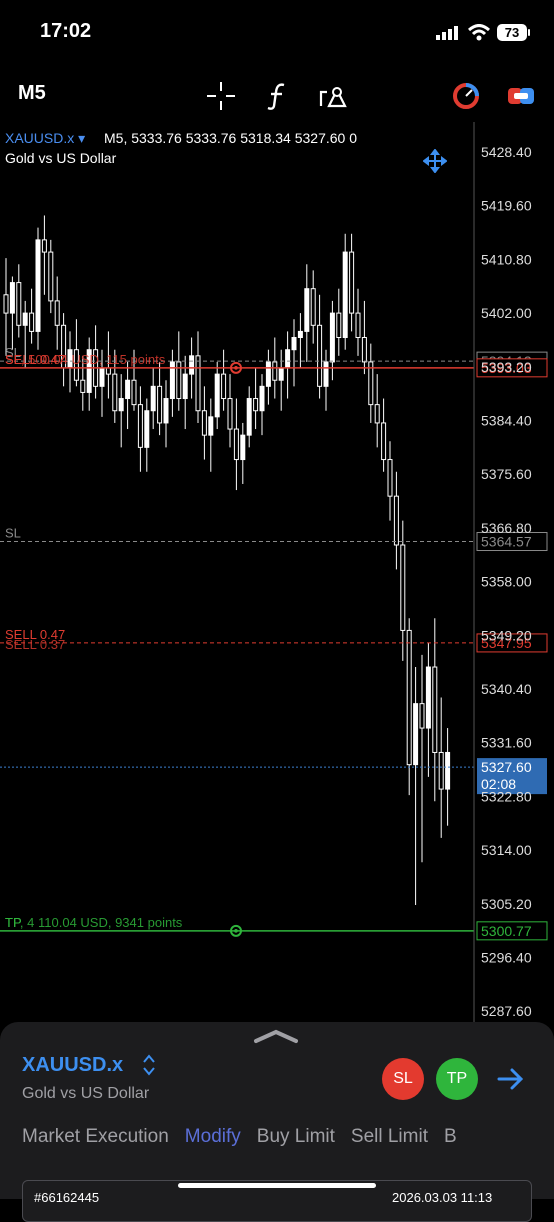 Image resolution: width=554 pixels, height=1222 pixels. What do you see at coordinates (82, 138) in the screenshot?
I see `chevron-down-icon: ▾` at bounding box center [82, 138].